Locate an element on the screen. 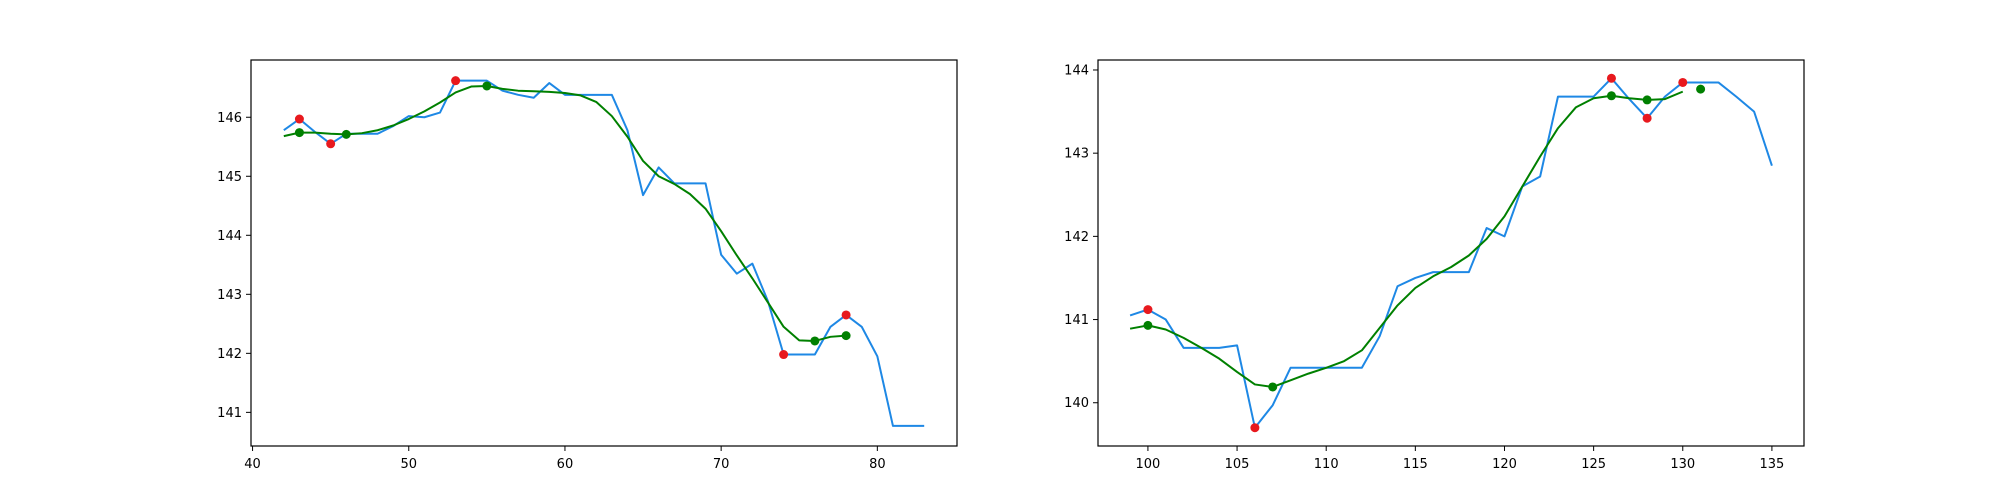 The height and width of the screenshot is (500, 2000). y-tick-label-1-1: 141 is located at coordinates (1076, 320).